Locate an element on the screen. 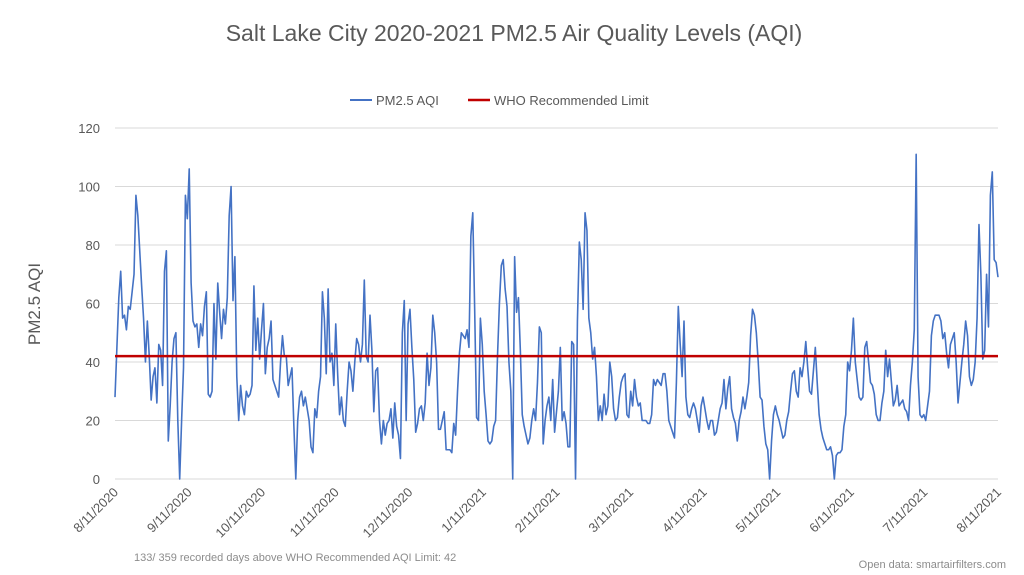 This screenshot has width=1024, height=575. y-axis-label: PM2.5 AQI is located at coordinates (34, 304).